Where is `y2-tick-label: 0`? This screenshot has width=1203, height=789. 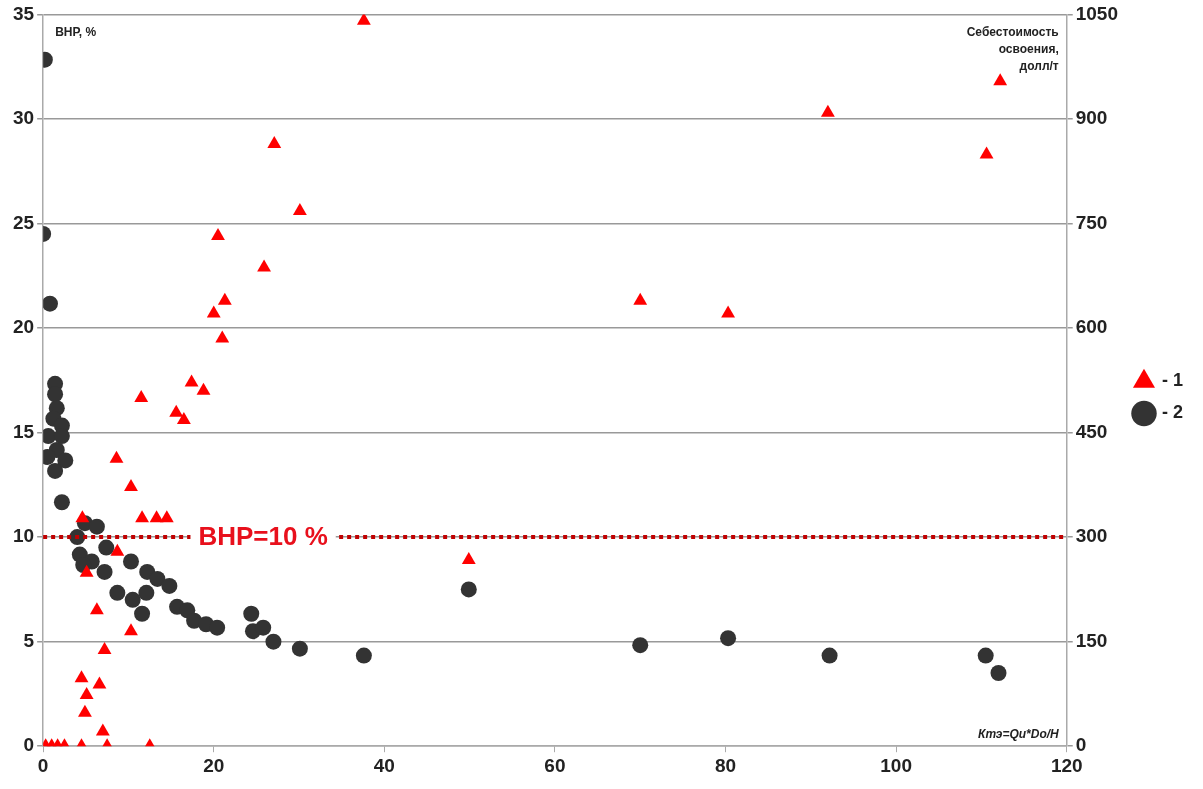 y2-tick-label: 0 is located at coordinates (1081, 745).